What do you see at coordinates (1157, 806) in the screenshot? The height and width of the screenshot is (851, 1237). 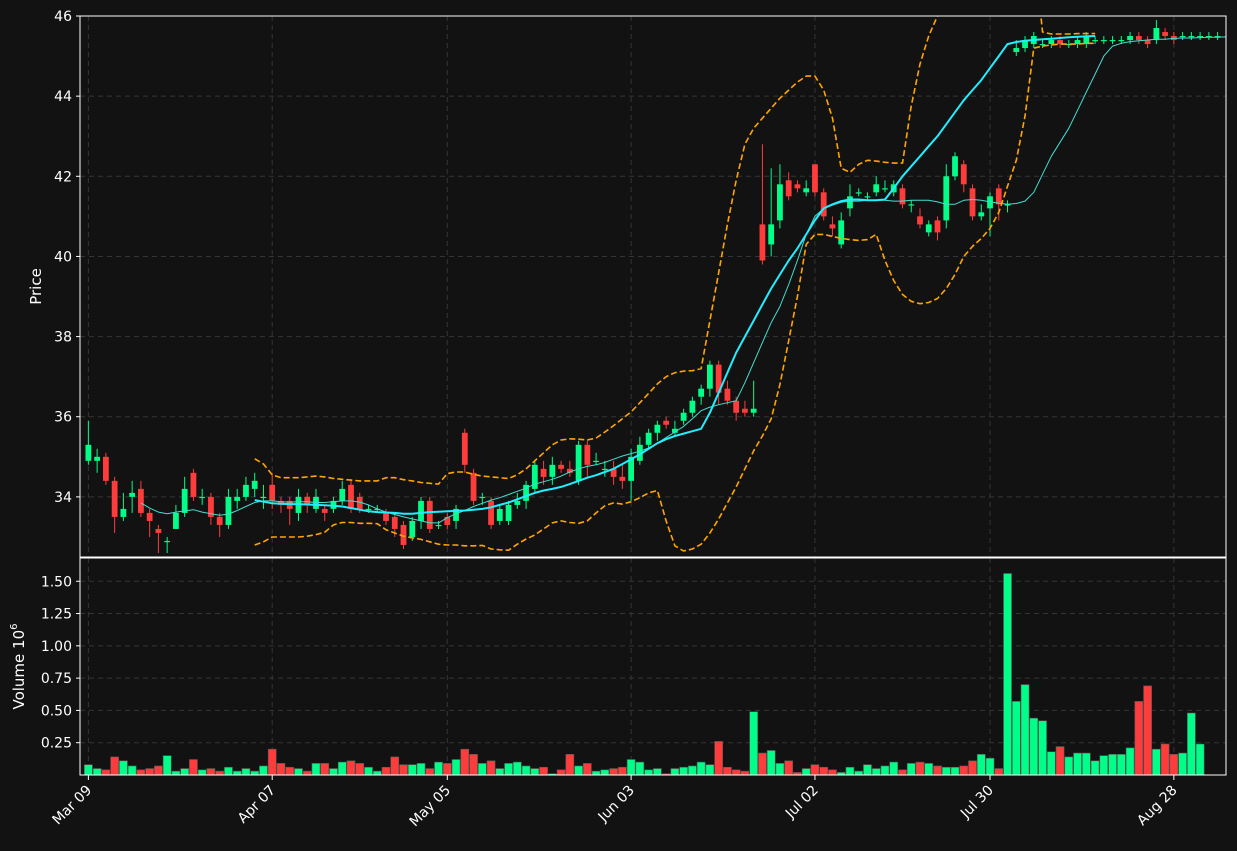 I see `xtick-label: Aug 28` at bounding box center [1157, 806].